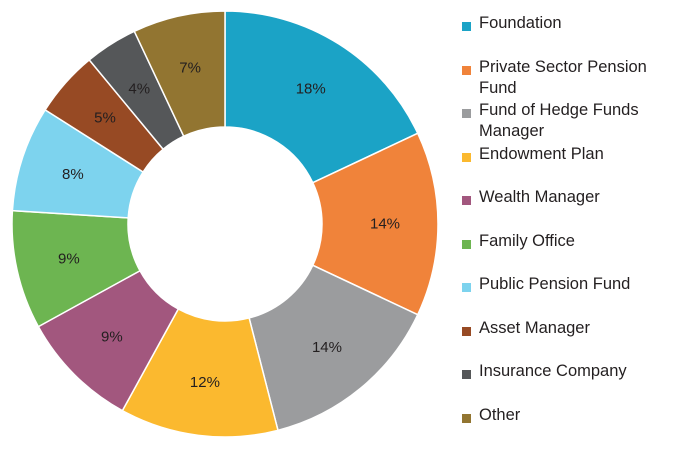 The width and height of the screenshot is (691, 450). What do you see at coordinates (573, 23) in the screenshot?
I see `legend-item: Foundation` at bounding box center [573, 23].